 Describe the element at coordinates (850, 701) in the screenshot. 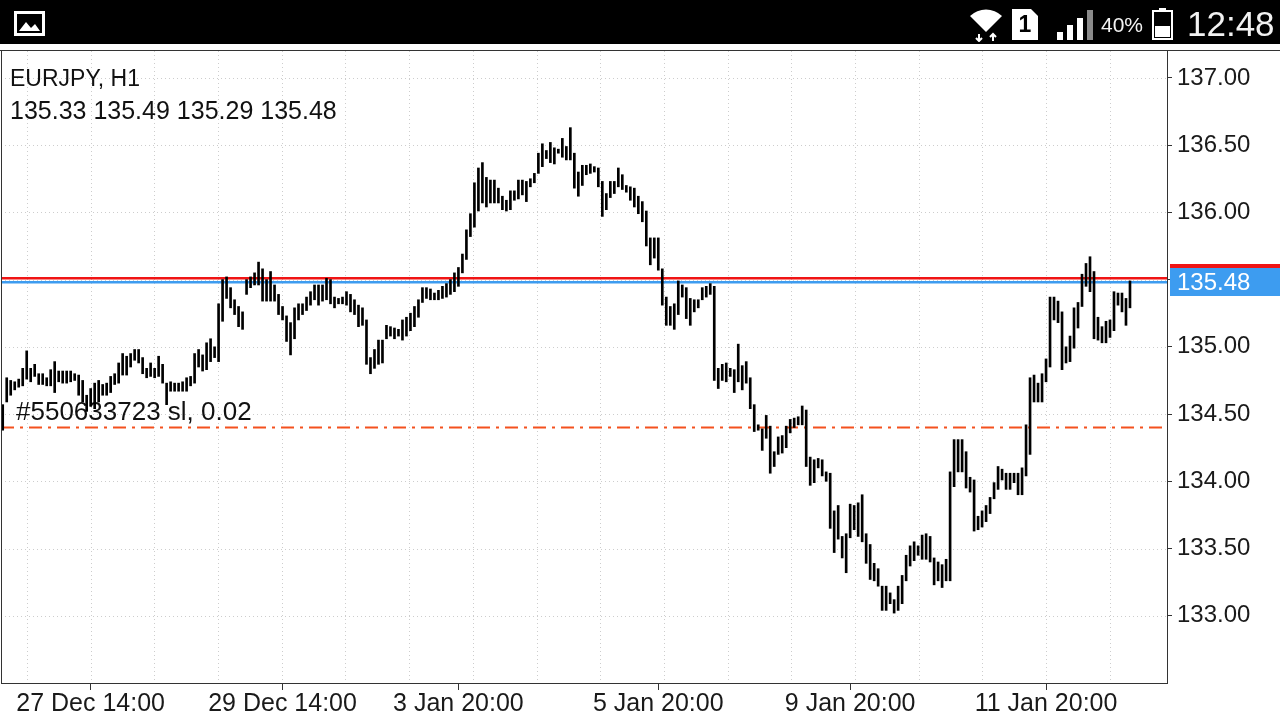

I see `x-tick-label: 9 Jan 20:00` at that location.